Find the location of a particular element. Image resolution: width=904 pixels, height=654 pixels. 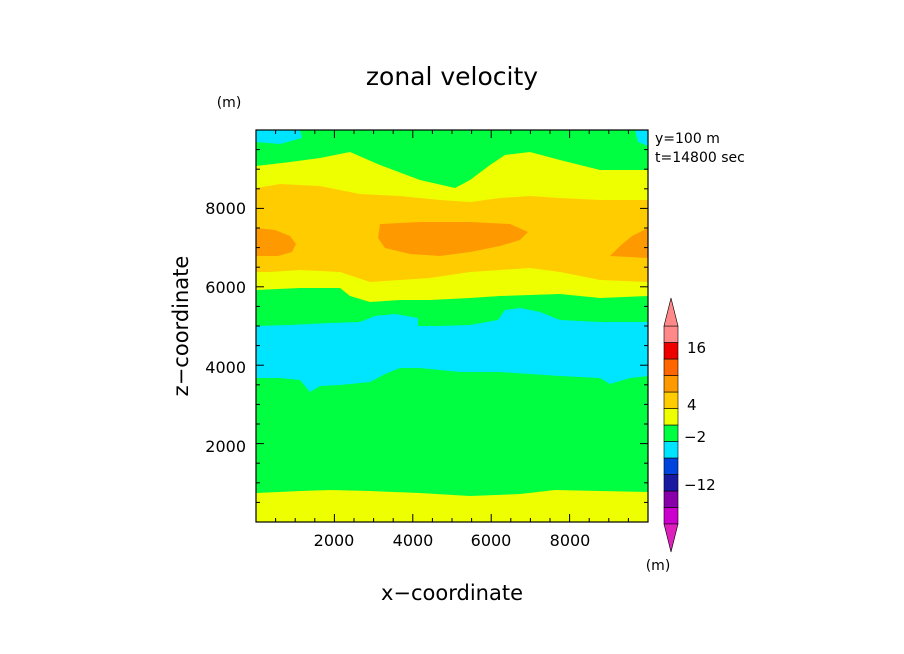

colorbar is located at coordinates (671, 425).